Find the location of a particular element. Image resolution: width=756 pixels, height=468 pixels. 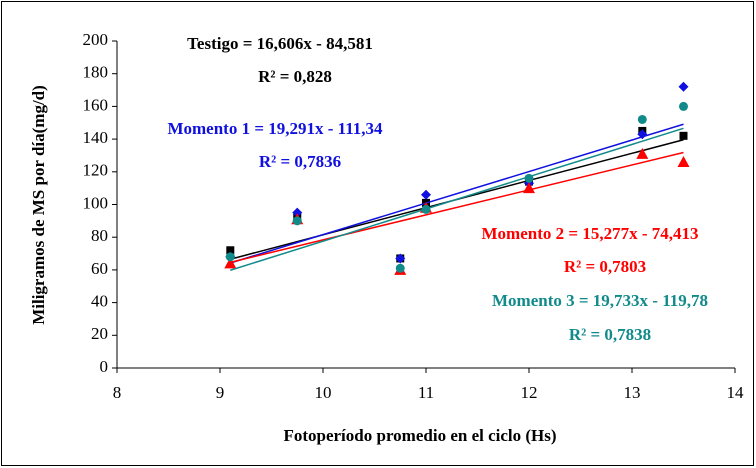

y-tick-label: 80 is located at coordinates (99, 235).